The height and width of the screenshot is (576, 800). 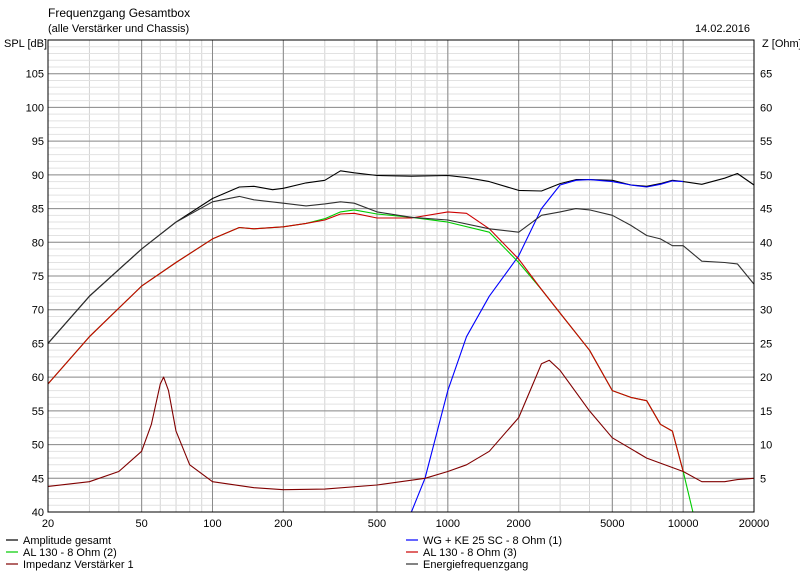 What do you see at coordinates (48, 524) in the screenshot?
I see `x-tick-label: 20` at bounding box center [48, 524].